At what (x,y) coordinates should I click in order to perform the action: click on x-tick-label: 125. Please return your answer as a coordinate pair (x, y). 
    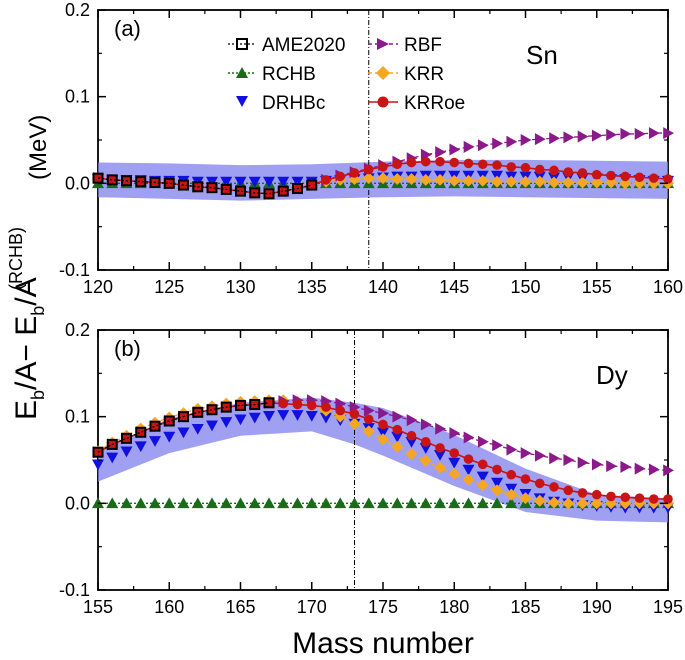
    Looking at the image, I should click on (169, 287).